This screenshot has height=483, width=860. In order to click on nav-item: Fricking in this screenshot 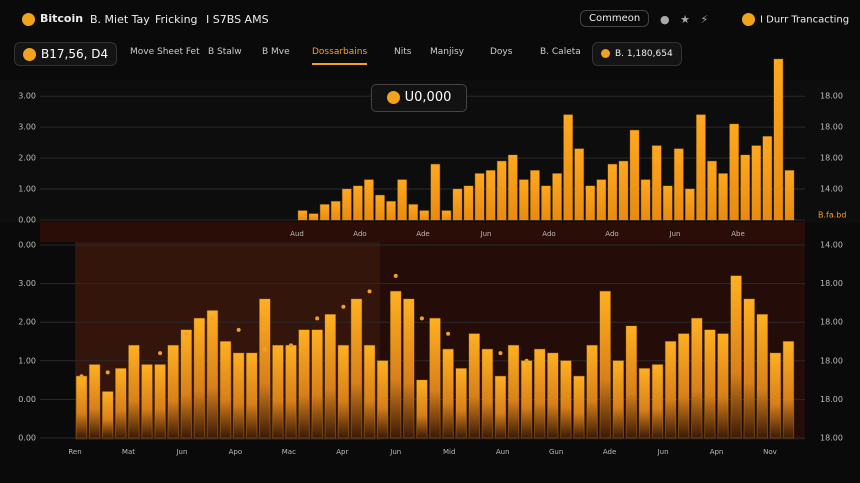, I will do `click(176, 19)`.